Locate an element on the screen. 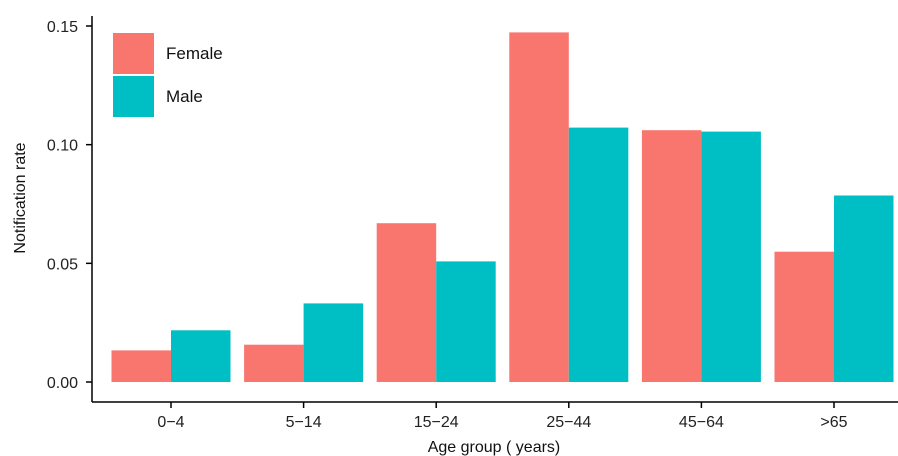 The width and height of the screenshot is (898, 456). x-axis-ticks: 0−4 5−14 15−24 25−44 45−64 >65 is located at coordinates (502, 416).